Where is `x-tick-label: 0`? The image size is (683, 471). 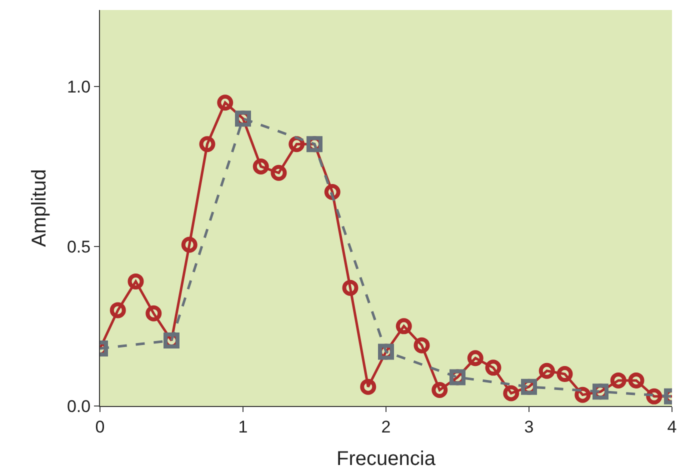
x-tick-label: 0 is located at coordinates (100, 426).